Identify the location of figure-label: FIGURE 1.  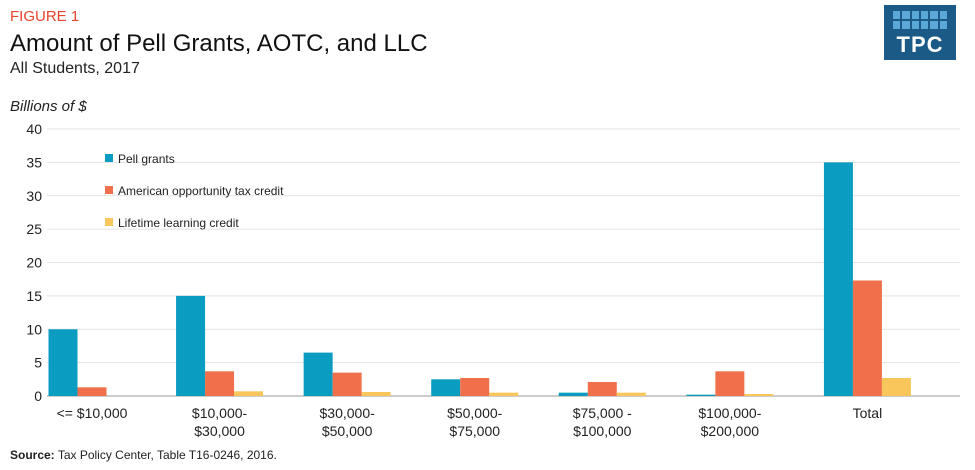
(45, 16).